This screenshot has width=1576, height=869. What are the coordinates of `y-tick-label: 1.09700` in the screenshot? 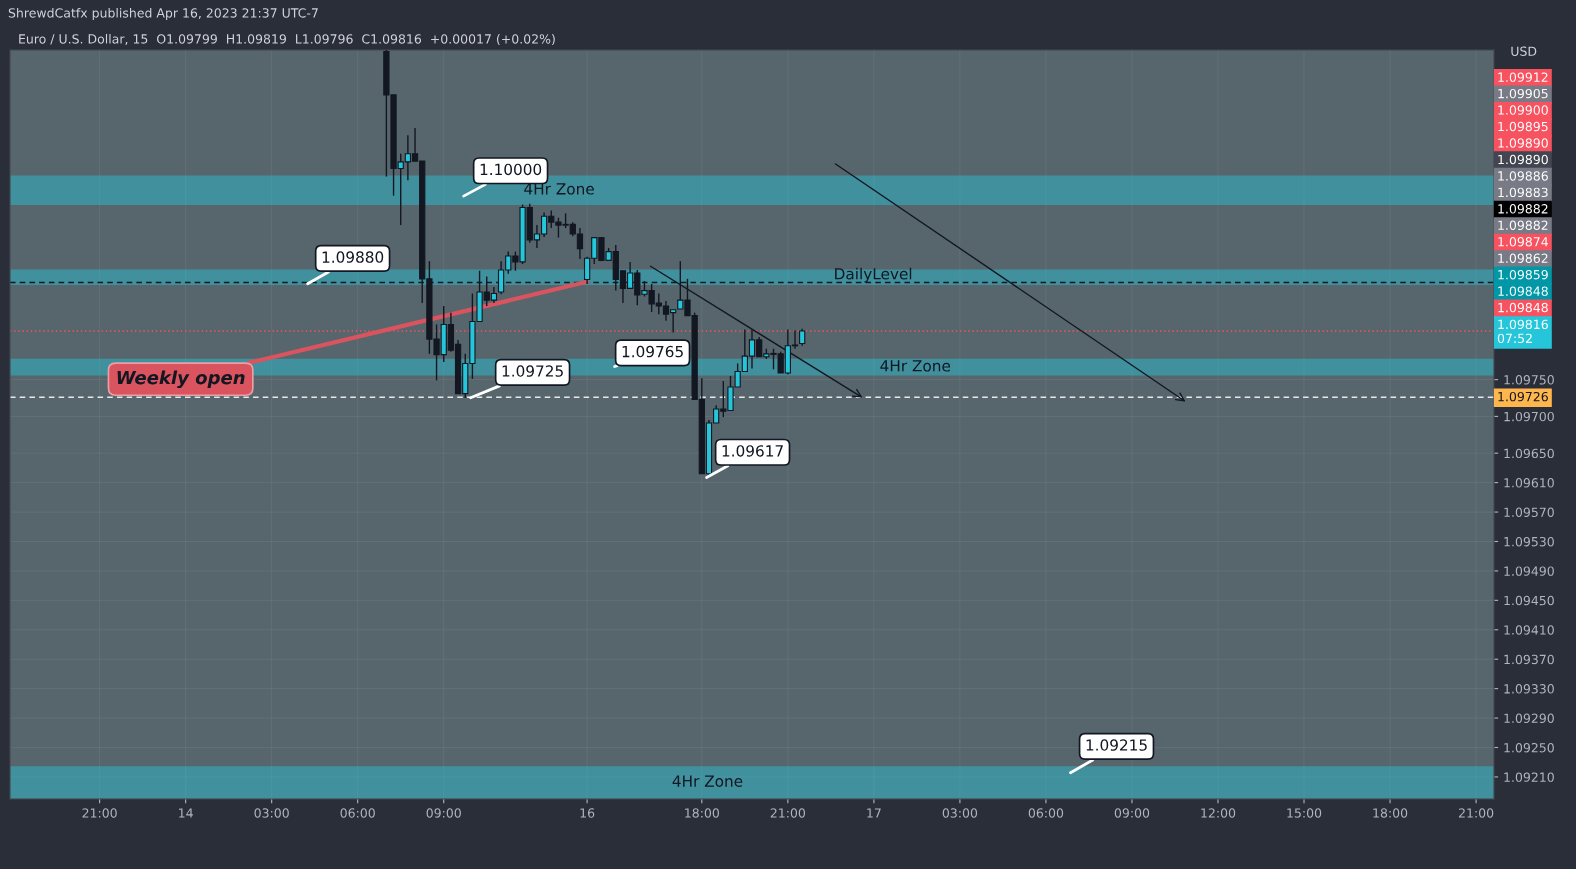 It's located at (1529, 416).